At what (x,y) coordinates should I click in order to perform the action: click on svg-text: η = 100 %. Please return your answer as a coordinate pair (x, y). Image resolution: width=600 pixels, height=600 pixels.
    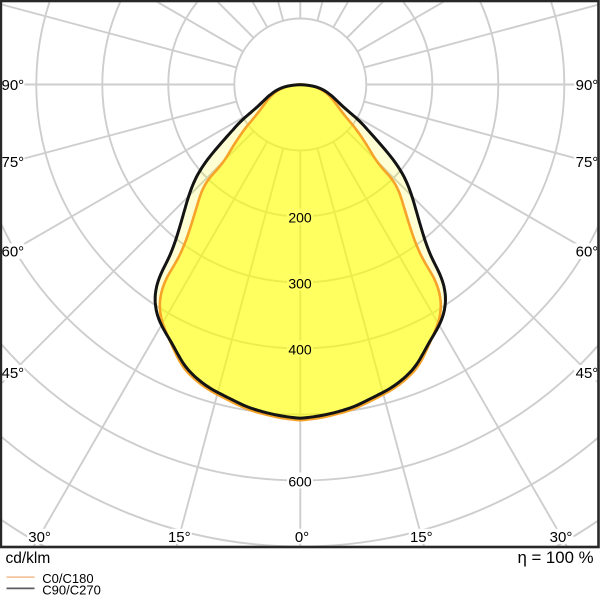
    Looking at the image, I should click on (555, 557).